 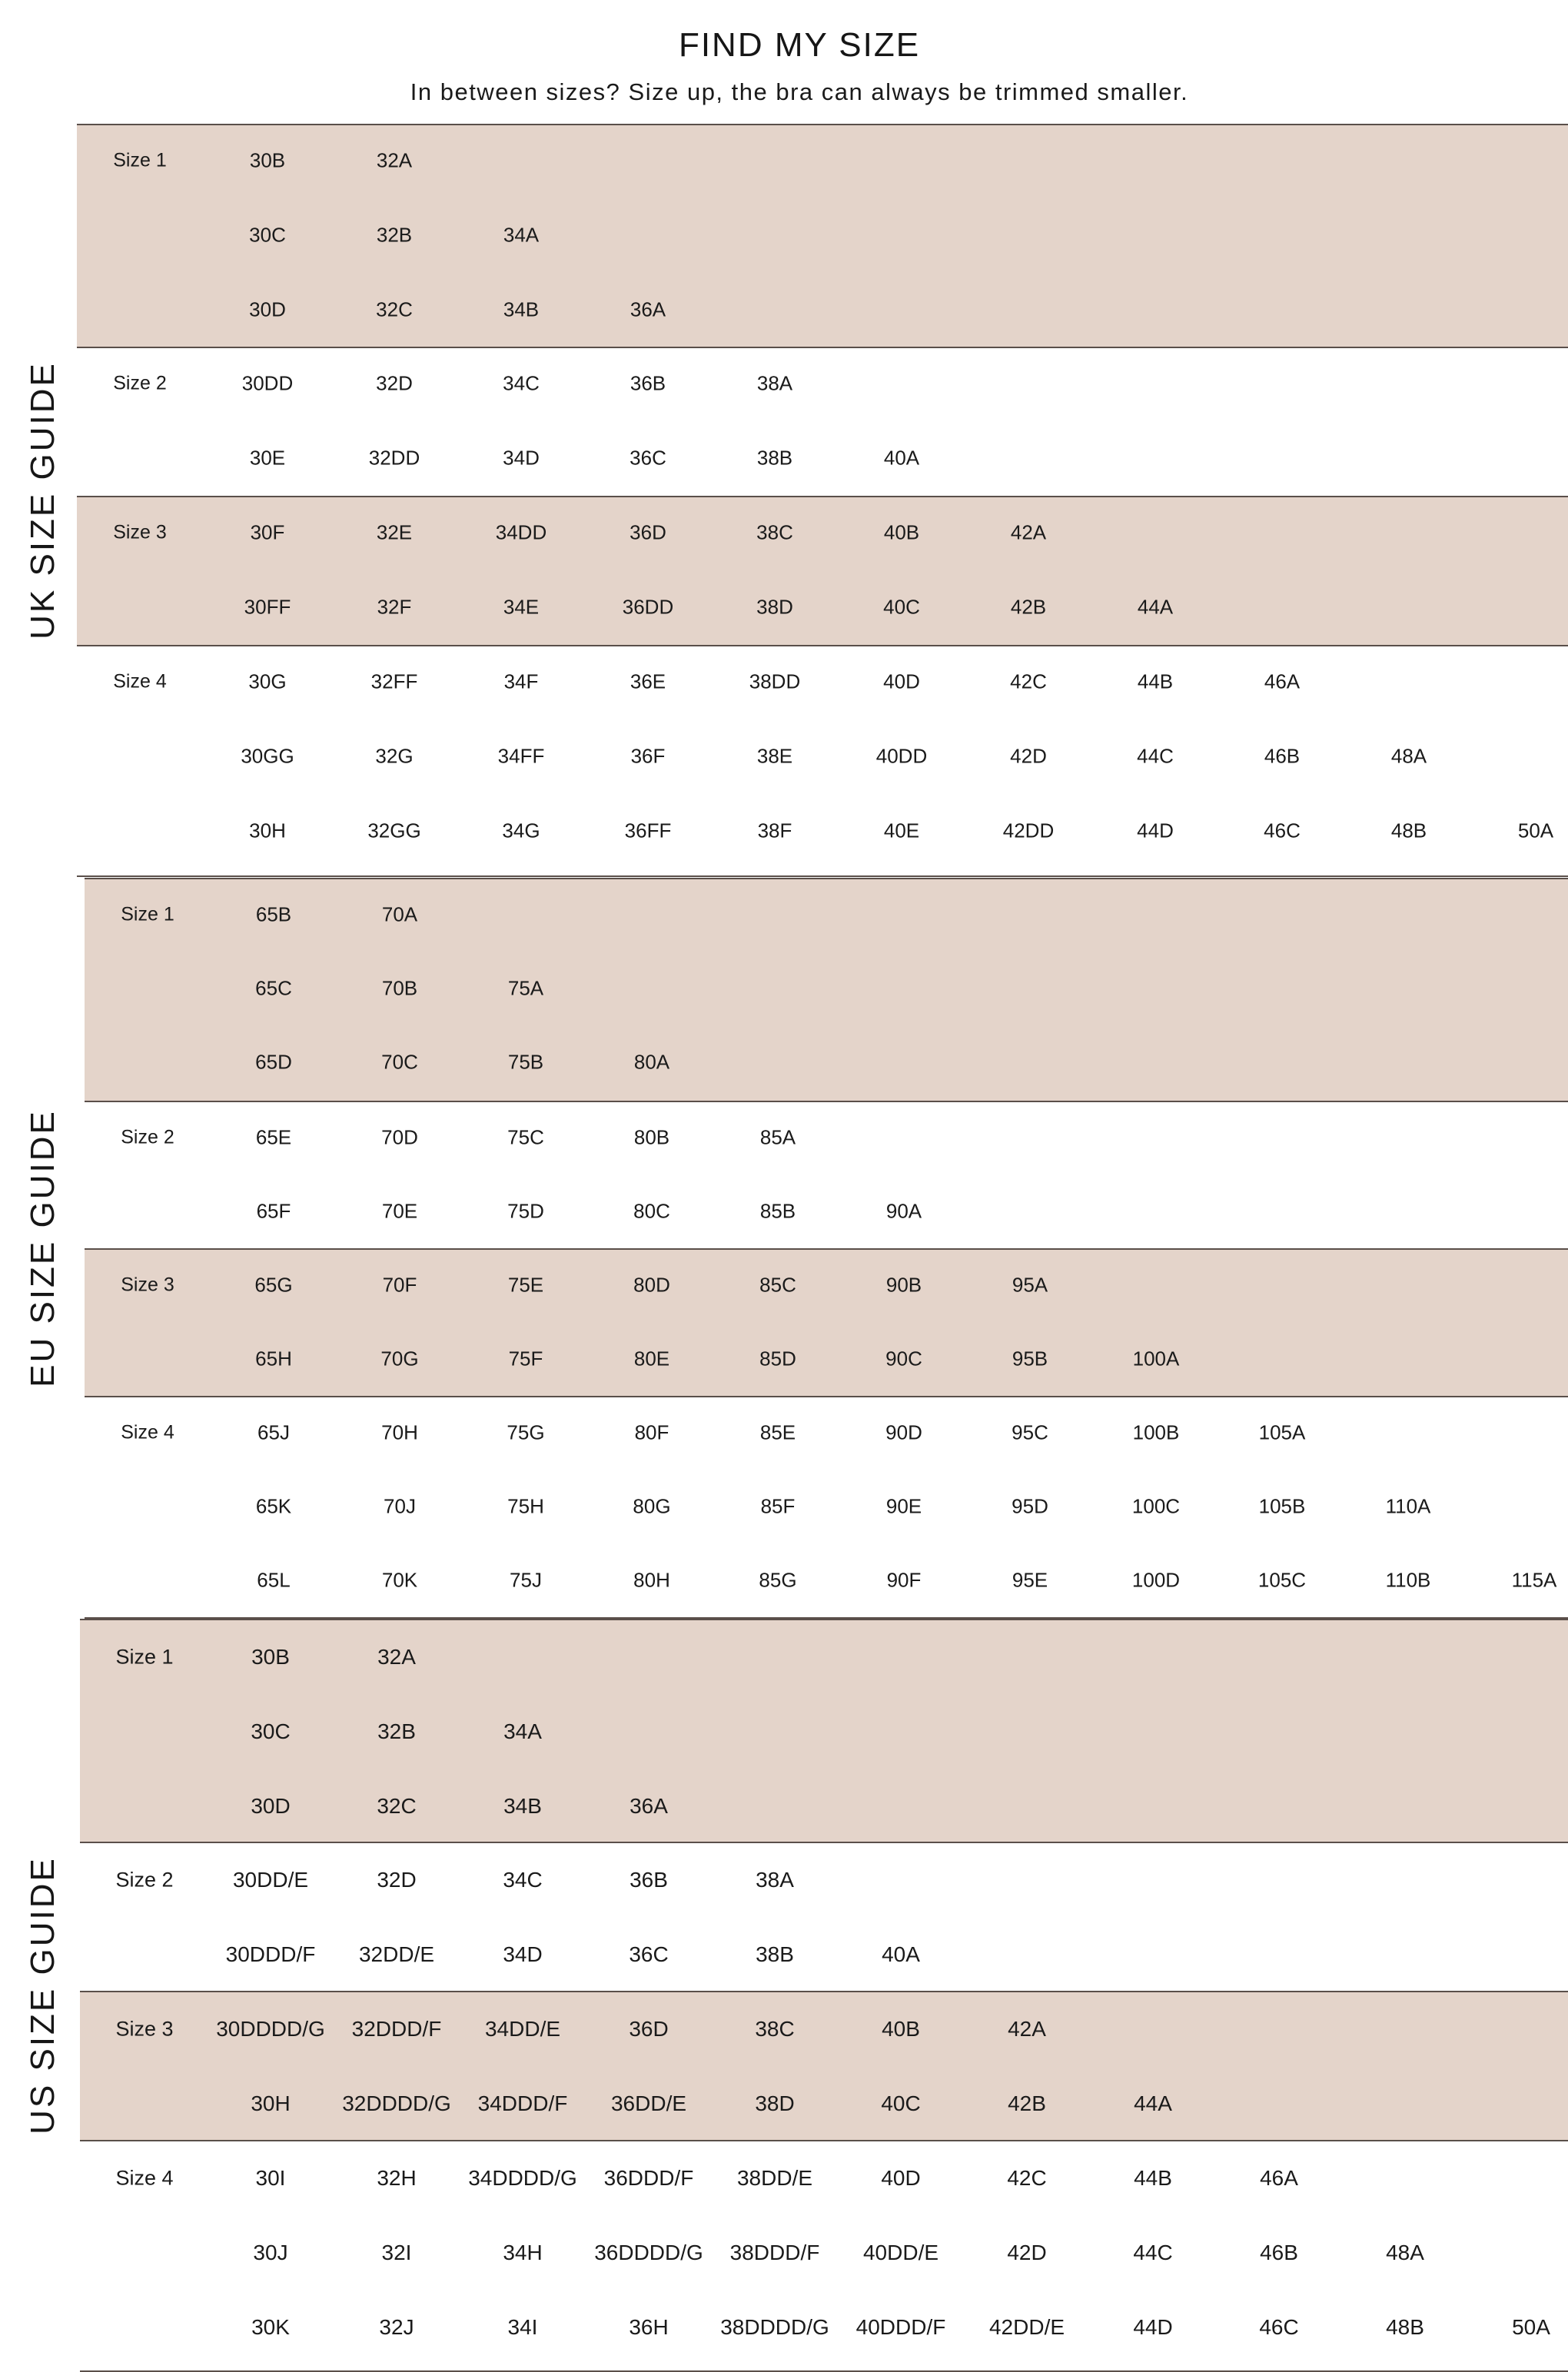 I want to click on size-cell: 38E, so click(x=774, y=756).